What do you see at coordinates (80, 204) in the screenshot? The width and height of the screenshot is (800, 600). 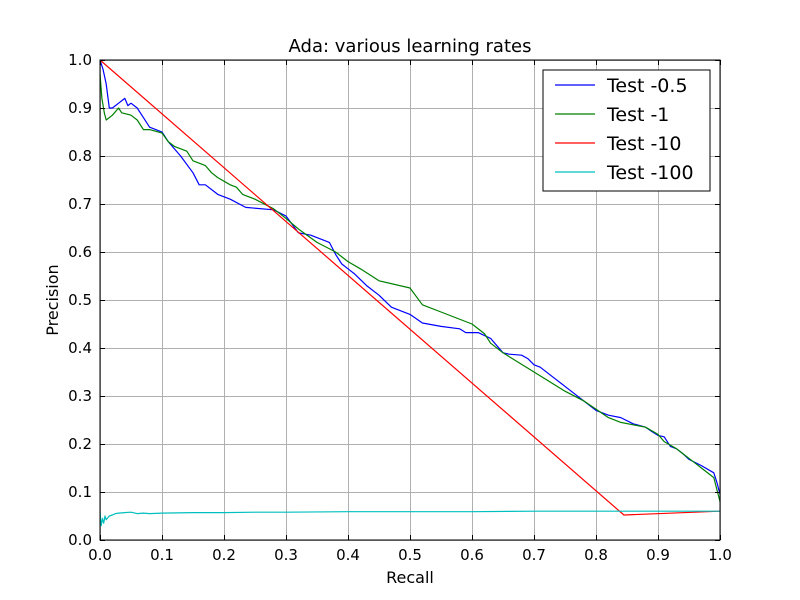 I see `y-tick-label: 0.7` at bounding box center [80, 204].